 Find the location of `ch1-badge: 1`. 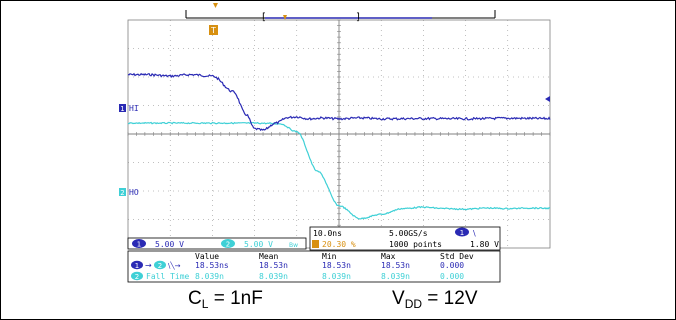

ch1-badge: 1 is located at coordinates (139, 245).